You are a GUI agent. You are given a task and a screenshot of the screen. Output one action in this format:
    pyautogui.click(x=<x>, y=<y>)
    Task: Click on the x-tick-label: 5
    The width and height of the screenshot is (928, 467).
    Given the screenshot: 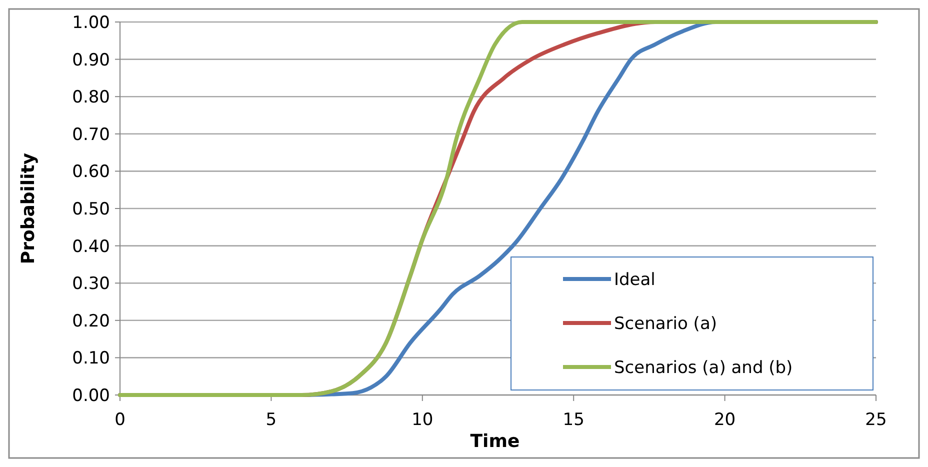 What is the action you would take?
    pyautogui.click(x=271, y=420)
    